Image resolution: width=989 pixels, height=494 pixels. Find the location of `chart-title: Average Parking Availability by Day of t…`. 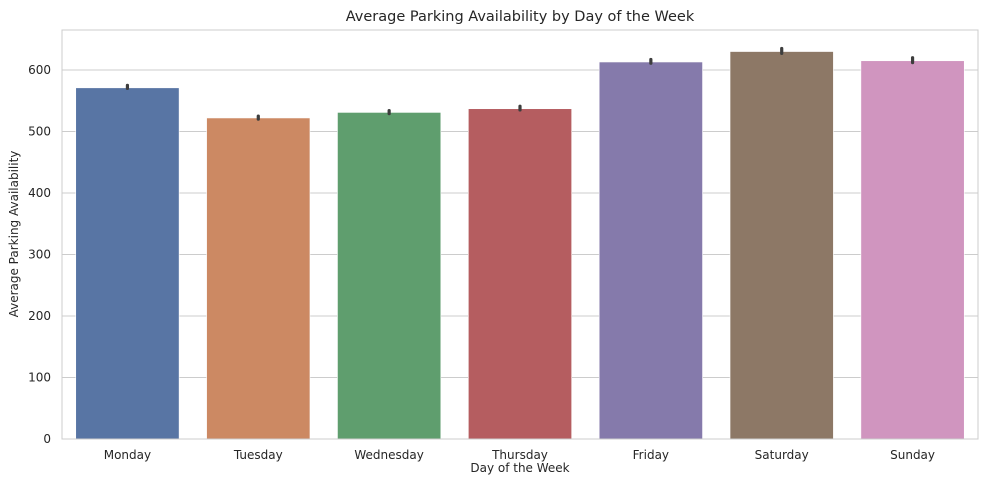

chart-title: Average Parking Availability by Day of t… is located at coordinates (520, 17).